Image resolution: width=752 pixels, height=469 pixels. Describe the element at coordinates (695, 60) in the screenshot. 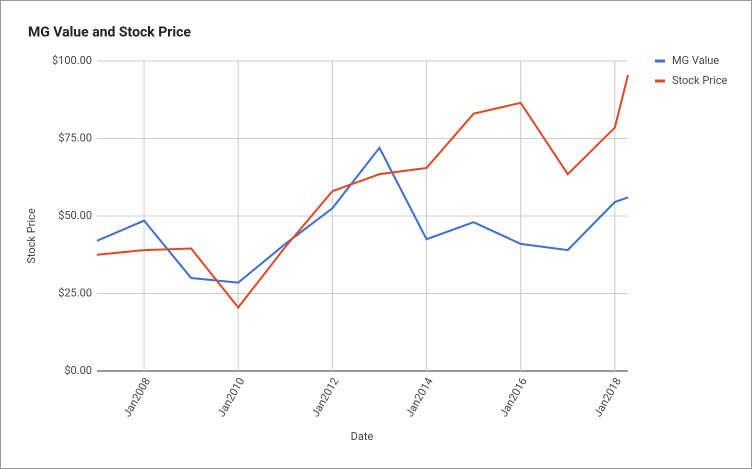

I see `legend-label: MG Value` at that location.